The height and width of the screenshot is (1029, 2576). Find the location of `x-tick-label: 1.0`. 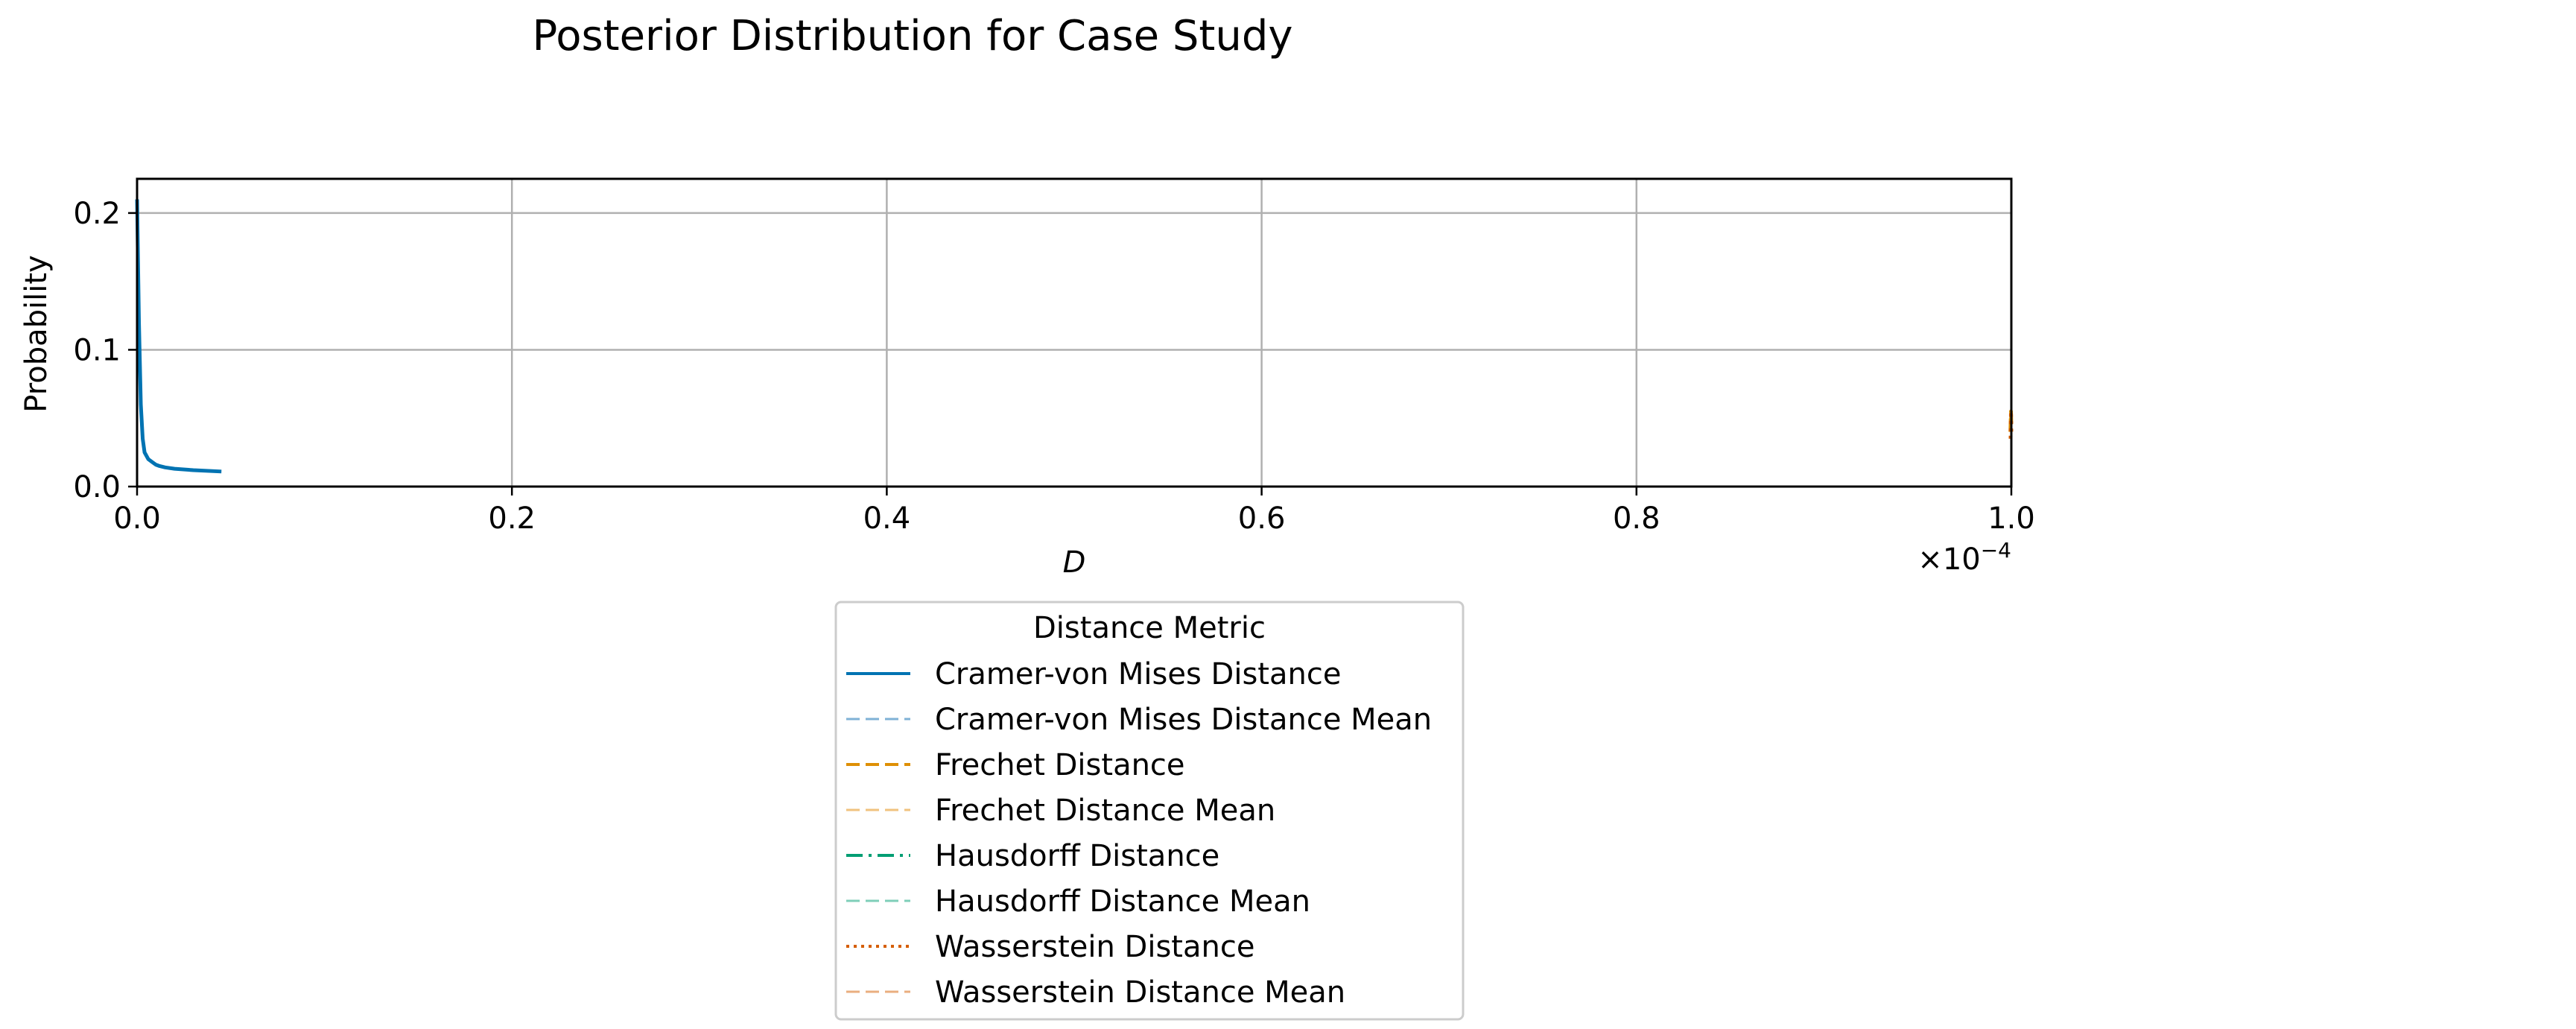

x-tick-label: 1.0 is located at coordinates (2011, 518).